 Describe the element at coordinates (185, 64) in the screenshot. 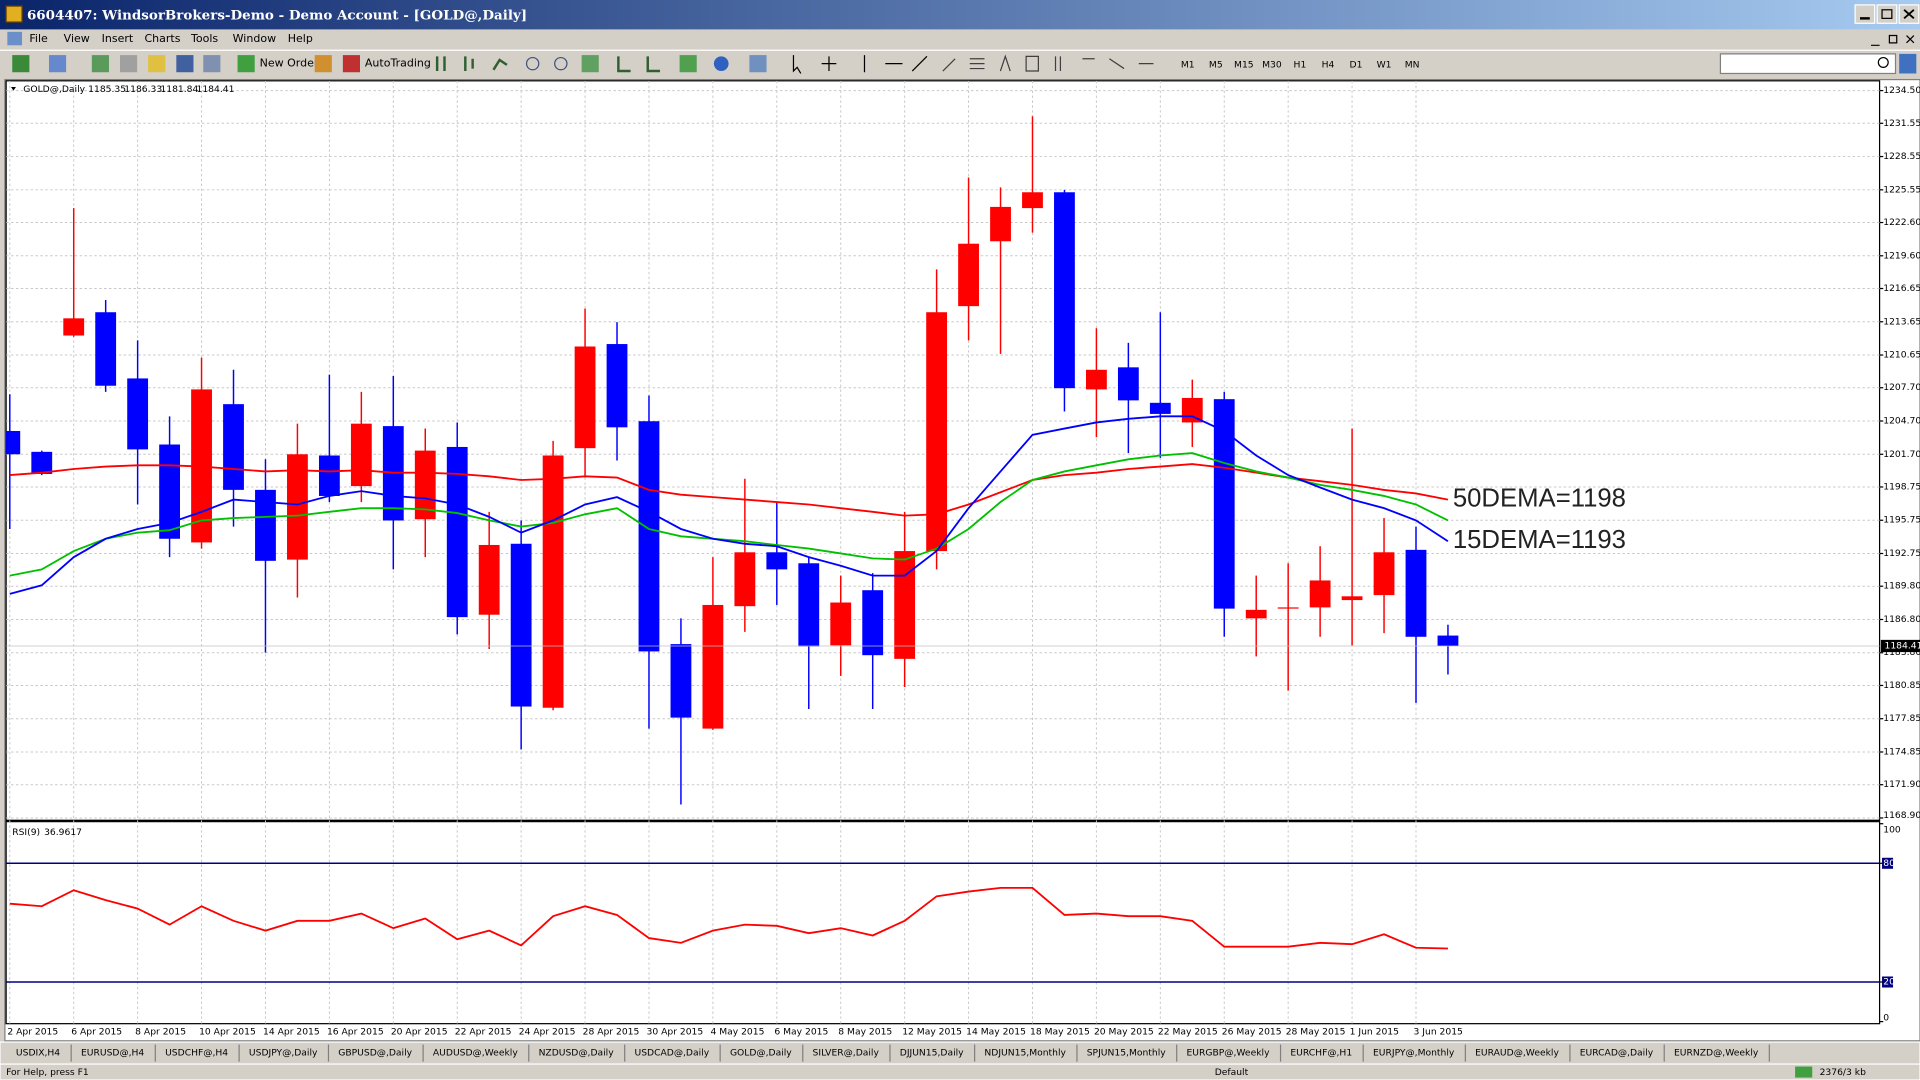

I see `terminal-button` at that location.